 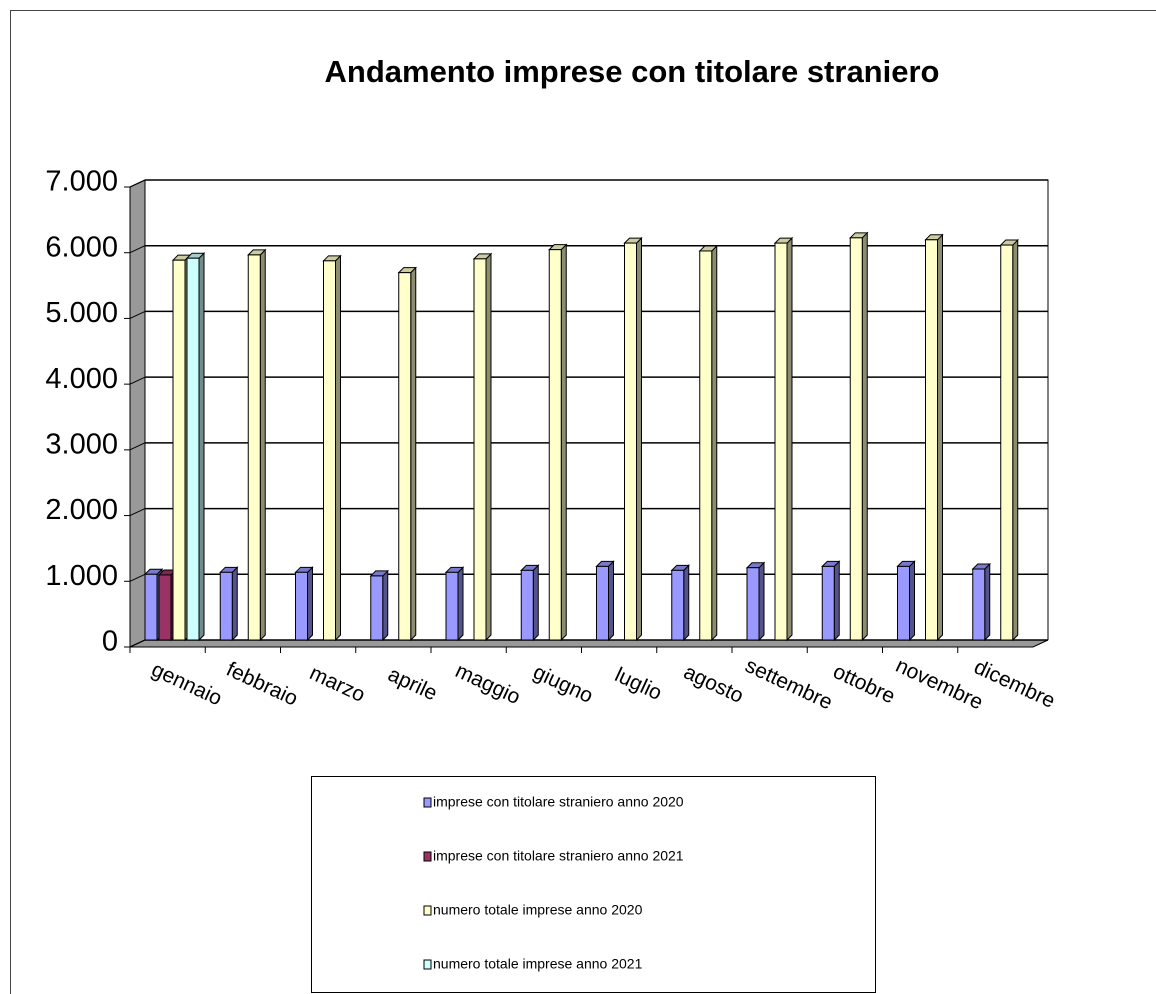 I want to click on x-tick-label: dicembre, so click(x=1015, y=683).